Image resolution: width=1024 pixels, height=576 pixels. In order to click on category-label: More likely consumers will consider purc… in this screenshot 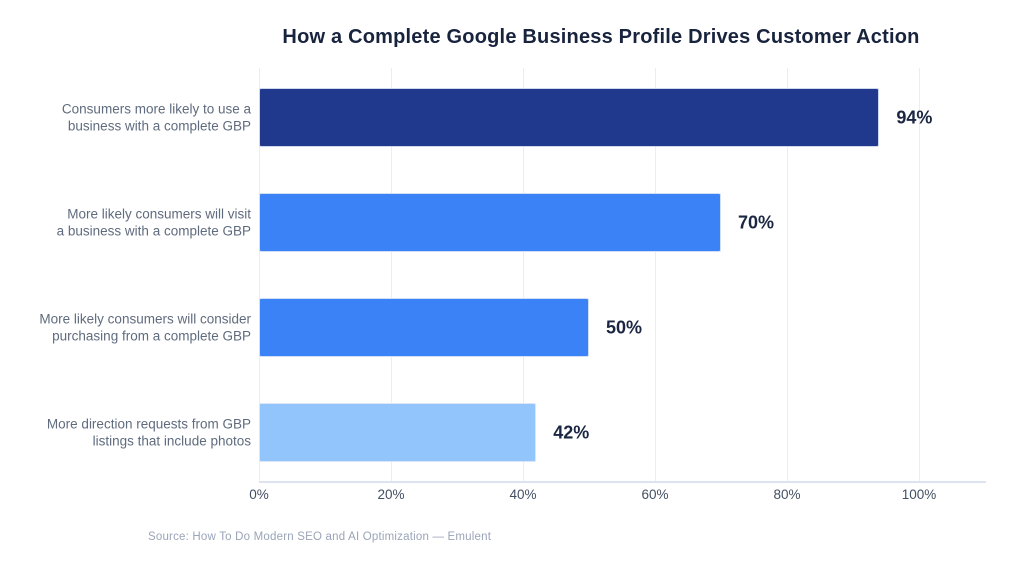, I will do `click(145, 327)`.